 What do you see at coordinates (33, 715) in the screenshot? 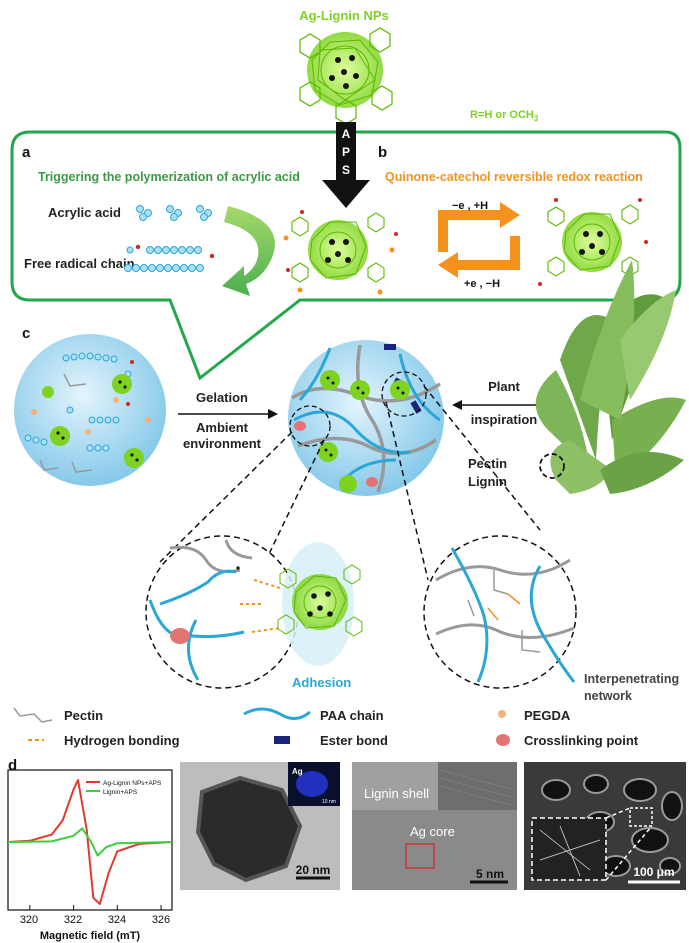
I see `legend-pectin-symbol` at bounding box center [33, 715].